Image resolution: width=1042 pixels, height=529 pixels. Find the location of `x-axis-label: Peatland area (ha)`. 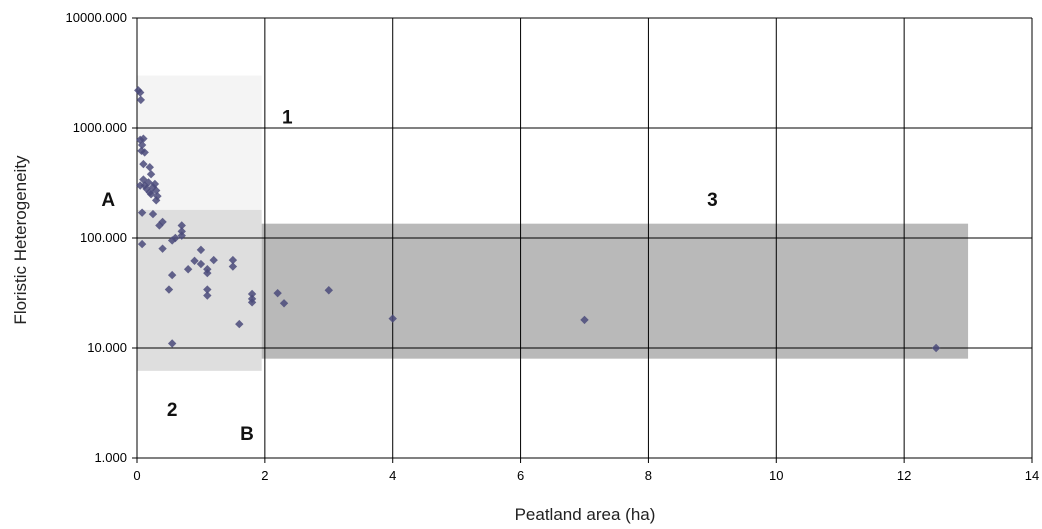

x-axis-label: Peatland area (ha) is located at coordinates (585, 514).